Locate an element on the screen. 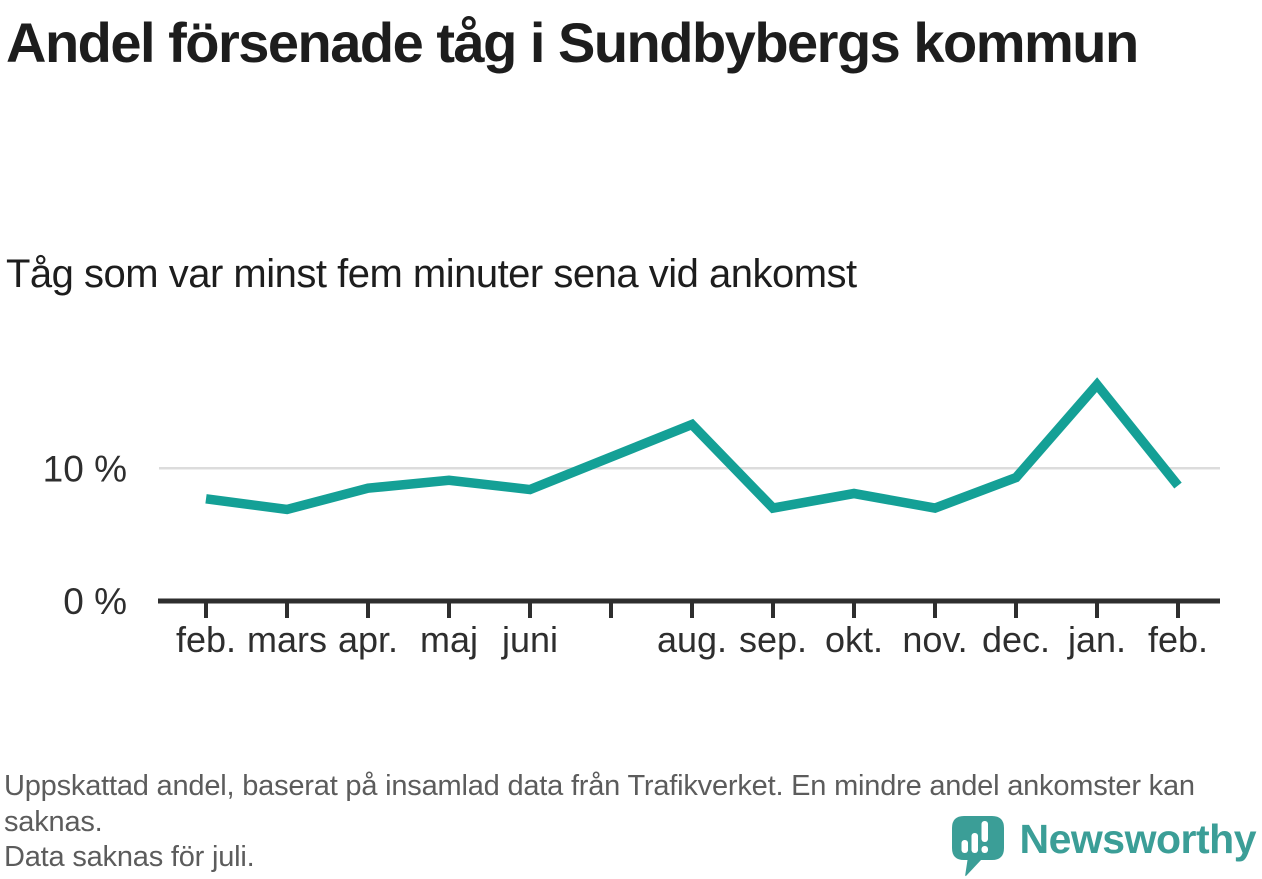 This screenshot has width=1262, height=879. newsworthy-logo-icon is located at coordinates (977, 846).